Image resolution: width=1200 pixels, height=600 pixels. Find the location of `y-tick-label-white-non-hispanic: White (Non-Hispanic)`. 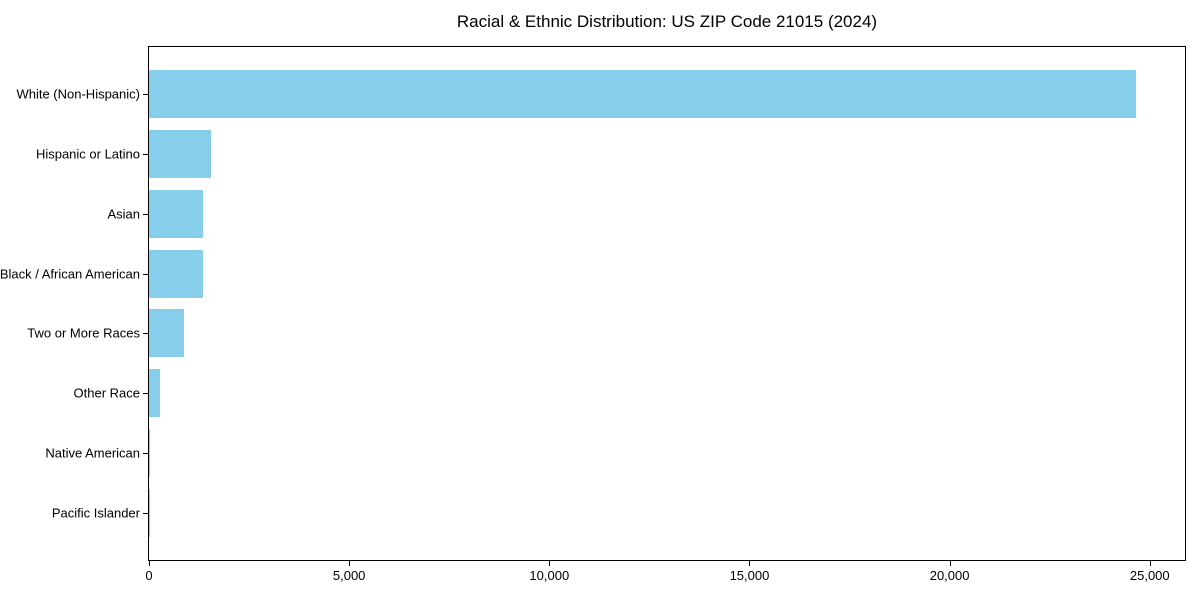

y-tick-label-white-non-hispanic: White (Non-Hispanic) is located at coordinates (78, 94).